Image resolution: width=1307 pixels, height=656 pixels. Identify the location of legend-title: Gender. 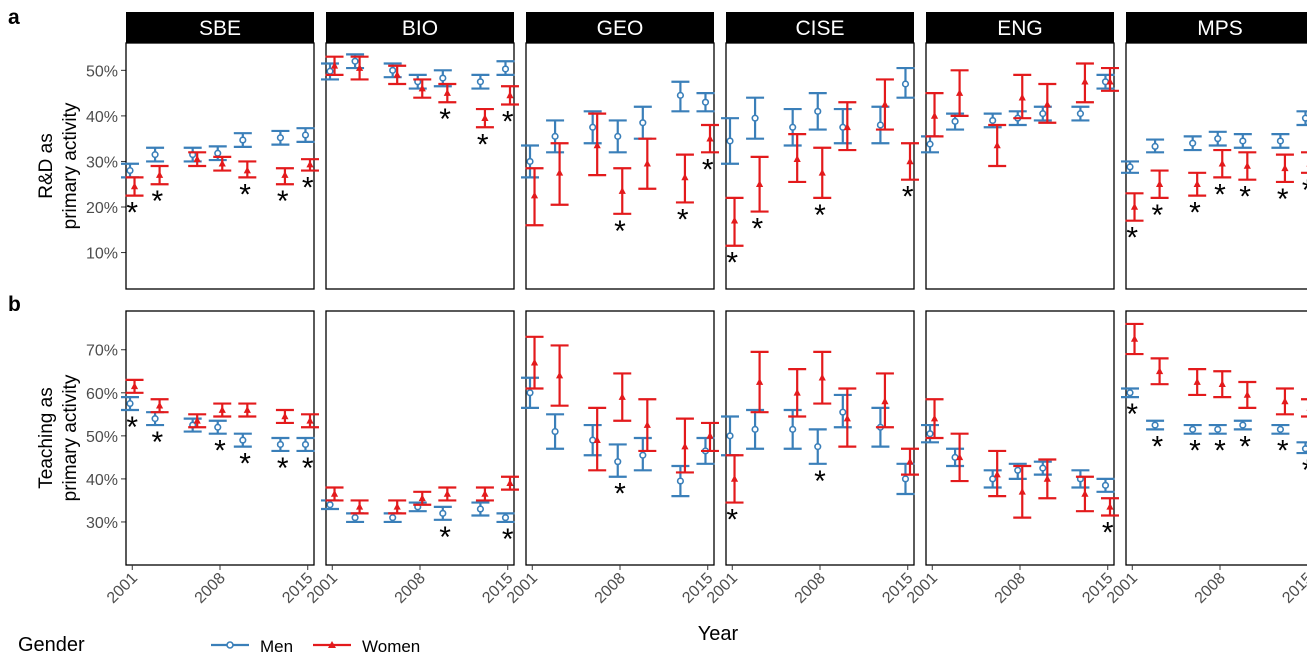
(51, 645).